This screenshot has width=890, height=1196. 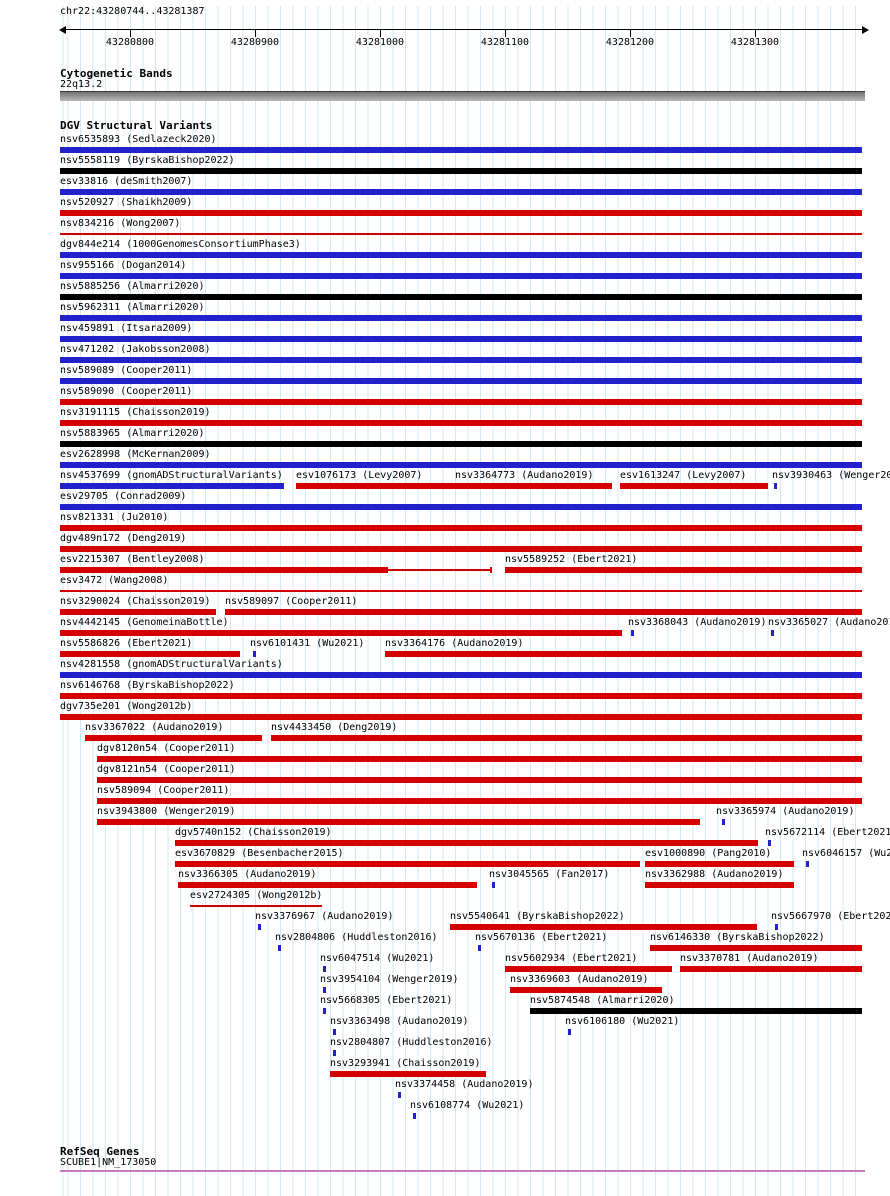 I want to click on variant-label: nsv3363498 (Audano2019), so click(x=399, y=1021).